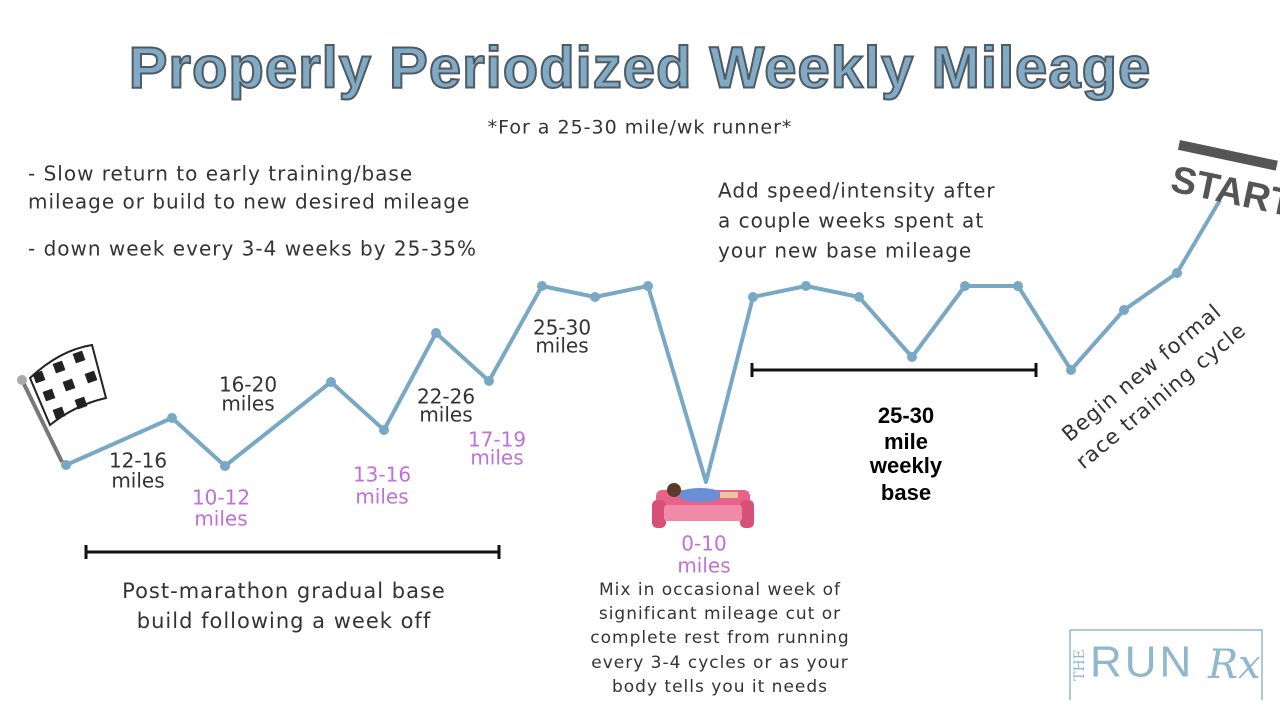  I want to click on phase-caption: Post-marathon gradual base, so click(284, 591).